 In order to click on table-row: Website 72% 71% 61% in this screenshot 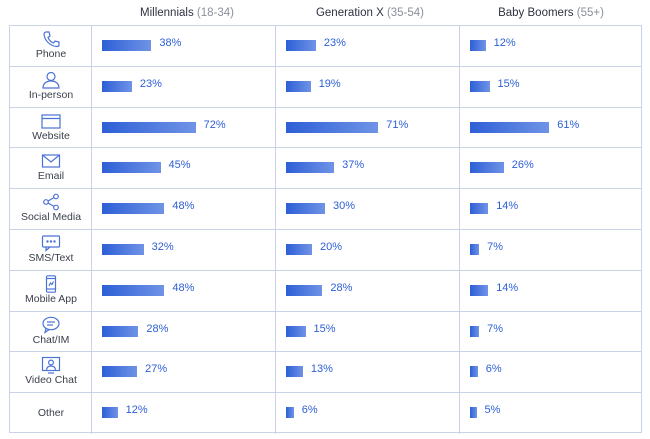, I will do `click(325, 128)`.